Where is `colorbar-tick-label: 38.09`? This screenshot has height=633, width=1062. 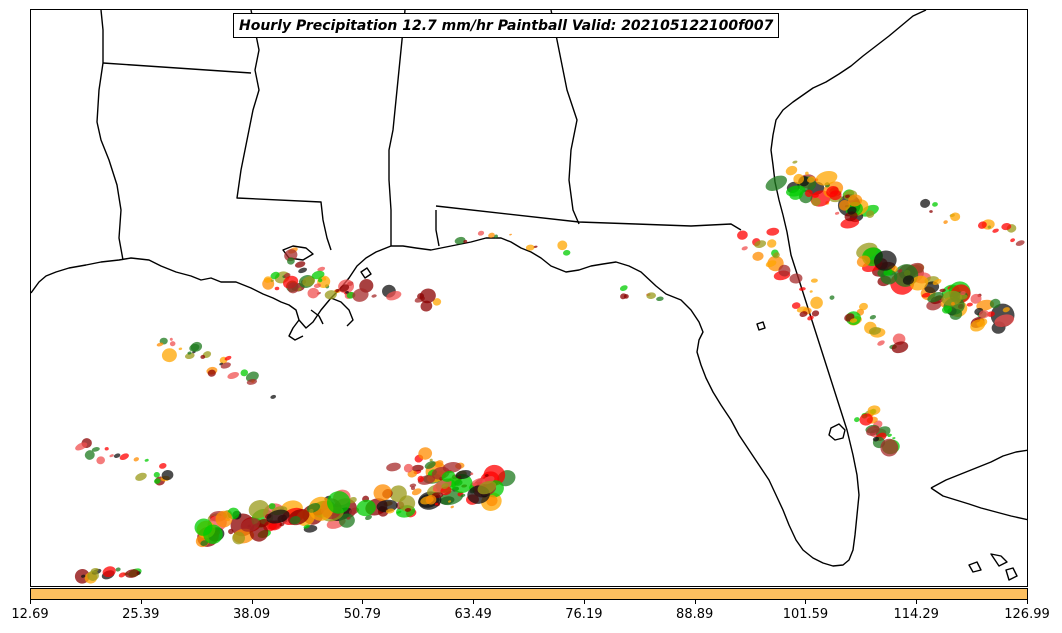 colorbar-tick-label: 38.09 is located at coordinates (251, 614).